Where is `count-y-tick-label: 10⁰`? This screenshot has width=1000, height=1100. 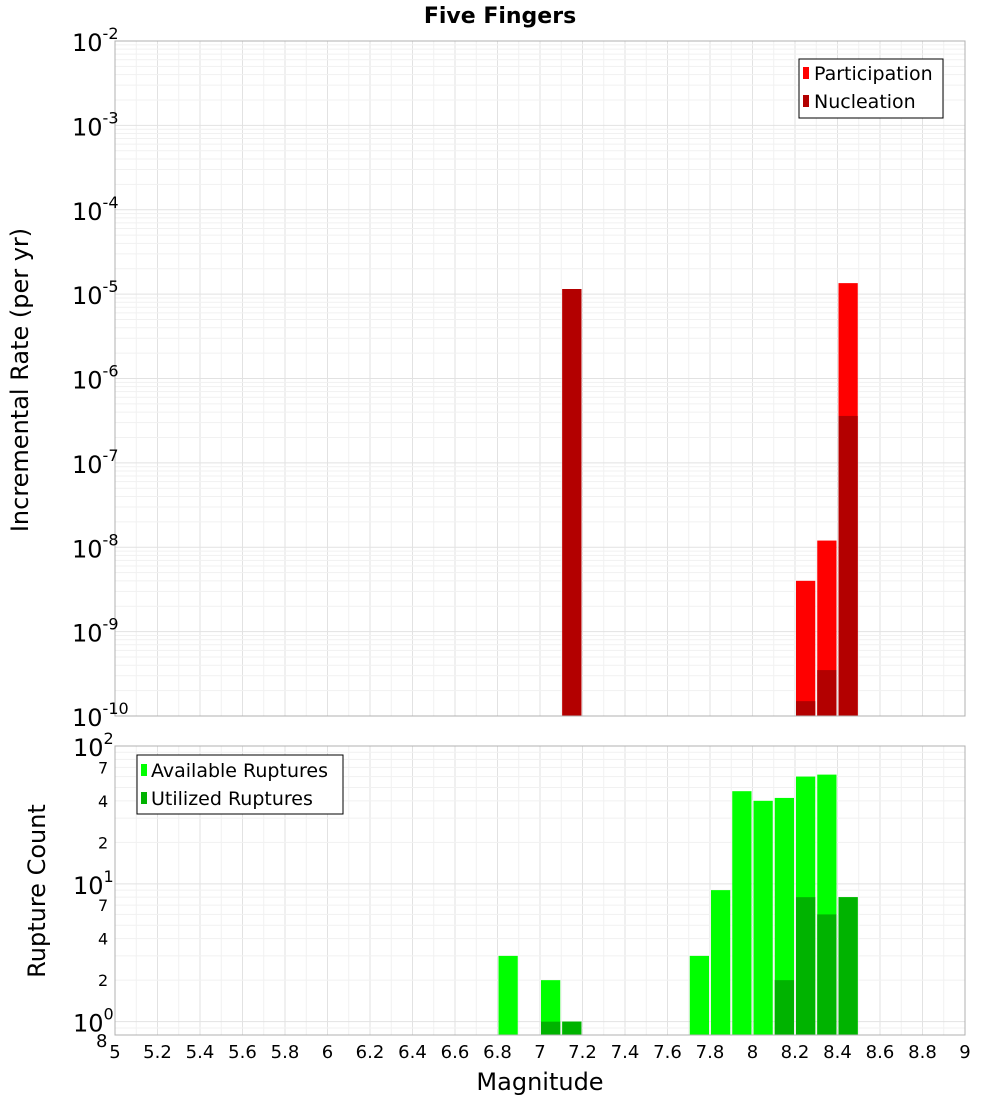 count-y-tick-label: 10⁰ is located at coordinates (93, 1021).